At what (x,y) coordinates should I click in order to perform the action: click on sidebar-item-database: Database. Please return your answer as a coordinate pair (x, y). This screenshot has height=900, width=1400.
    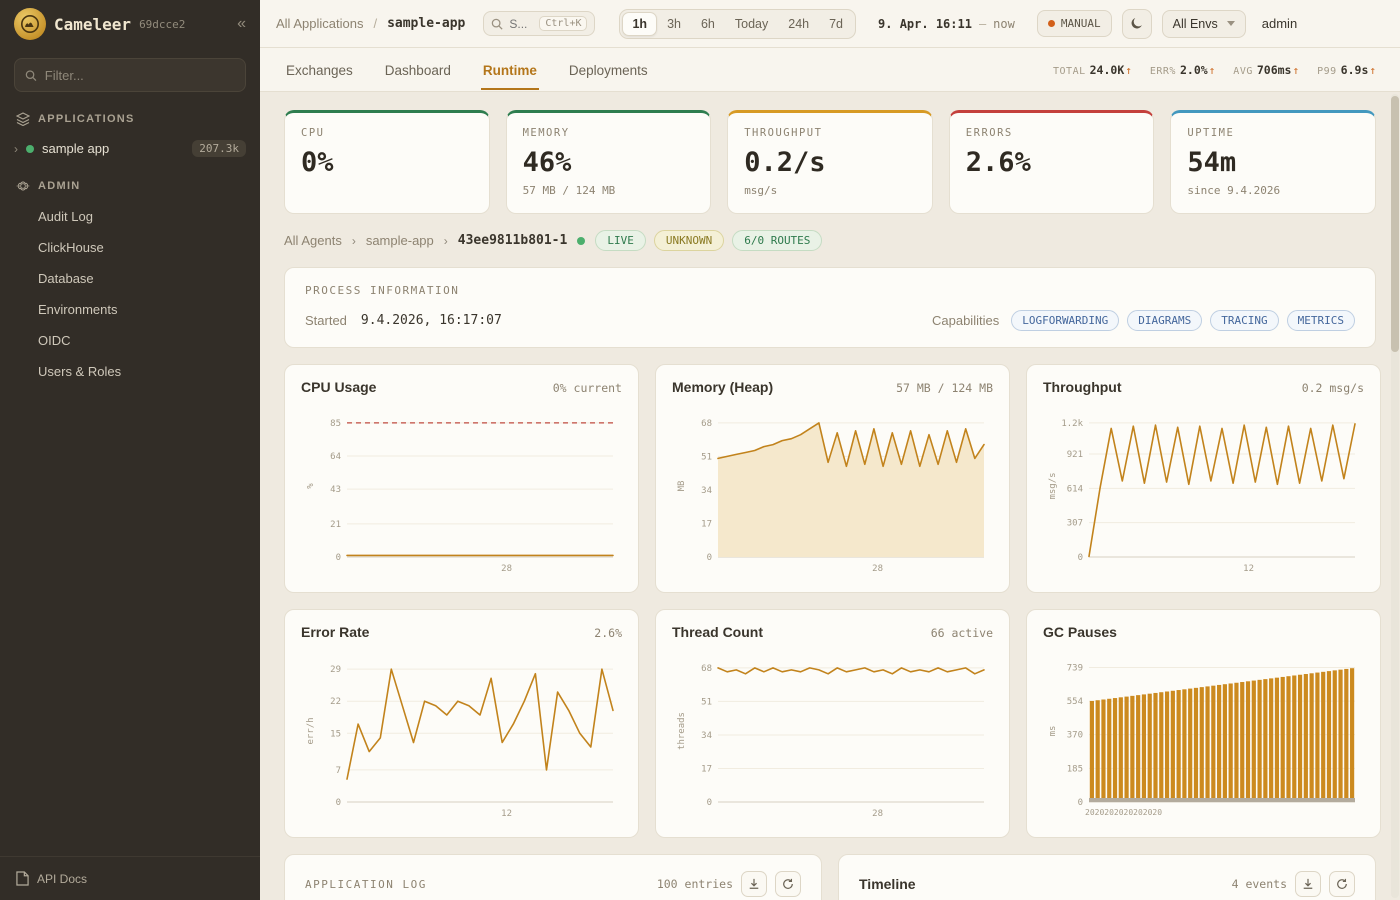
    Looking at the image, I should click on (66, 278).